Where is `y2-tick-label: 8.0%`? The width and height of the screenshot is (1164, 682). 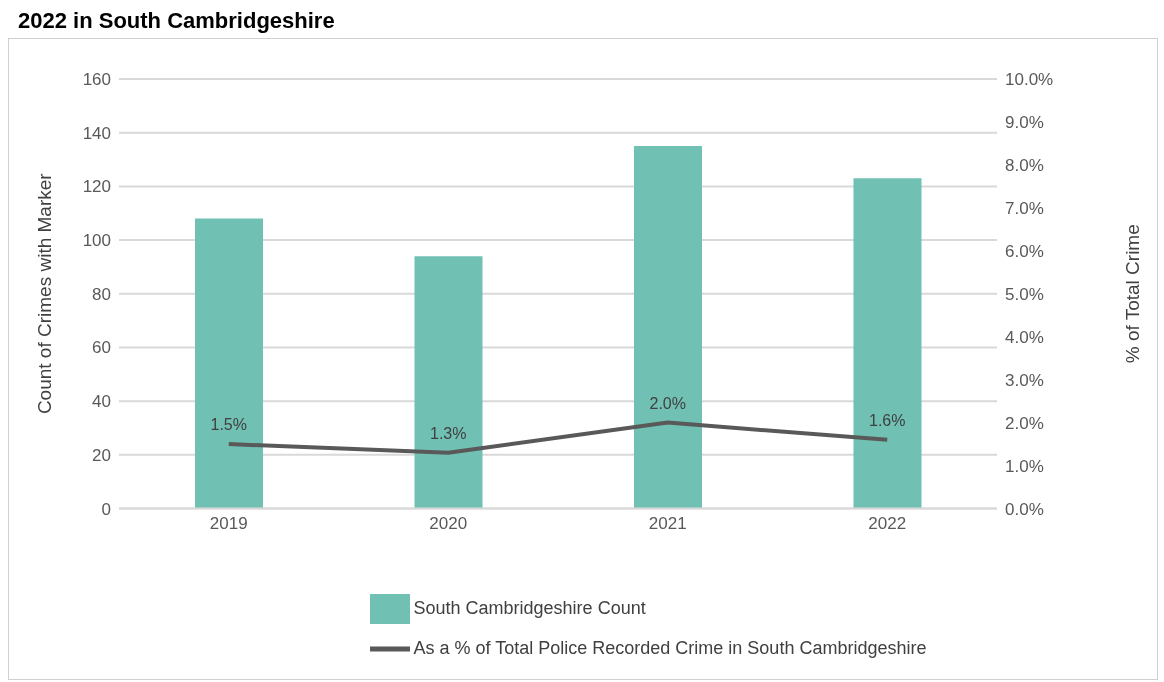 y2-tick-label: 8.0% is located at coordinates (1024, 165).